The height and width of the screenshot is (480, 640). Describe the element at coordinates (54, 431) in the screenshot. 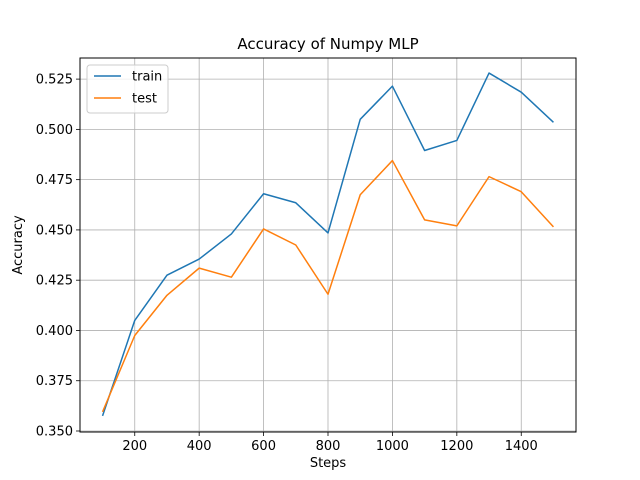

I see `y-tick-label: 0.350` at that location.